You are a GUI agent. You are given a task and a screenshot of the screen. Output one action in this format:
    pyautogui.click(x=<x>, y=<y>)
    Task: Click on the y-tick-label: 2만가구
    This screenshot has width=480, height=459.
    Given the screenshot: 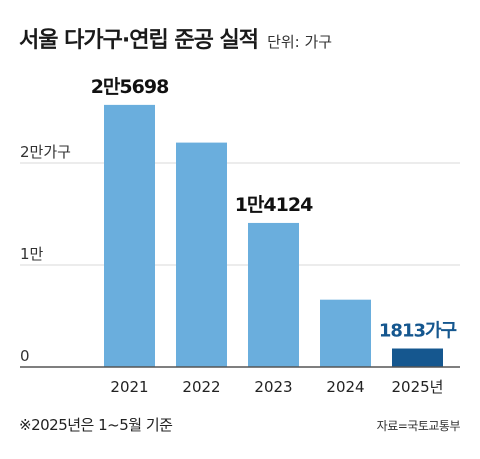 What is the action you would take?
    pyautogui.click(x=45, y=152)
    